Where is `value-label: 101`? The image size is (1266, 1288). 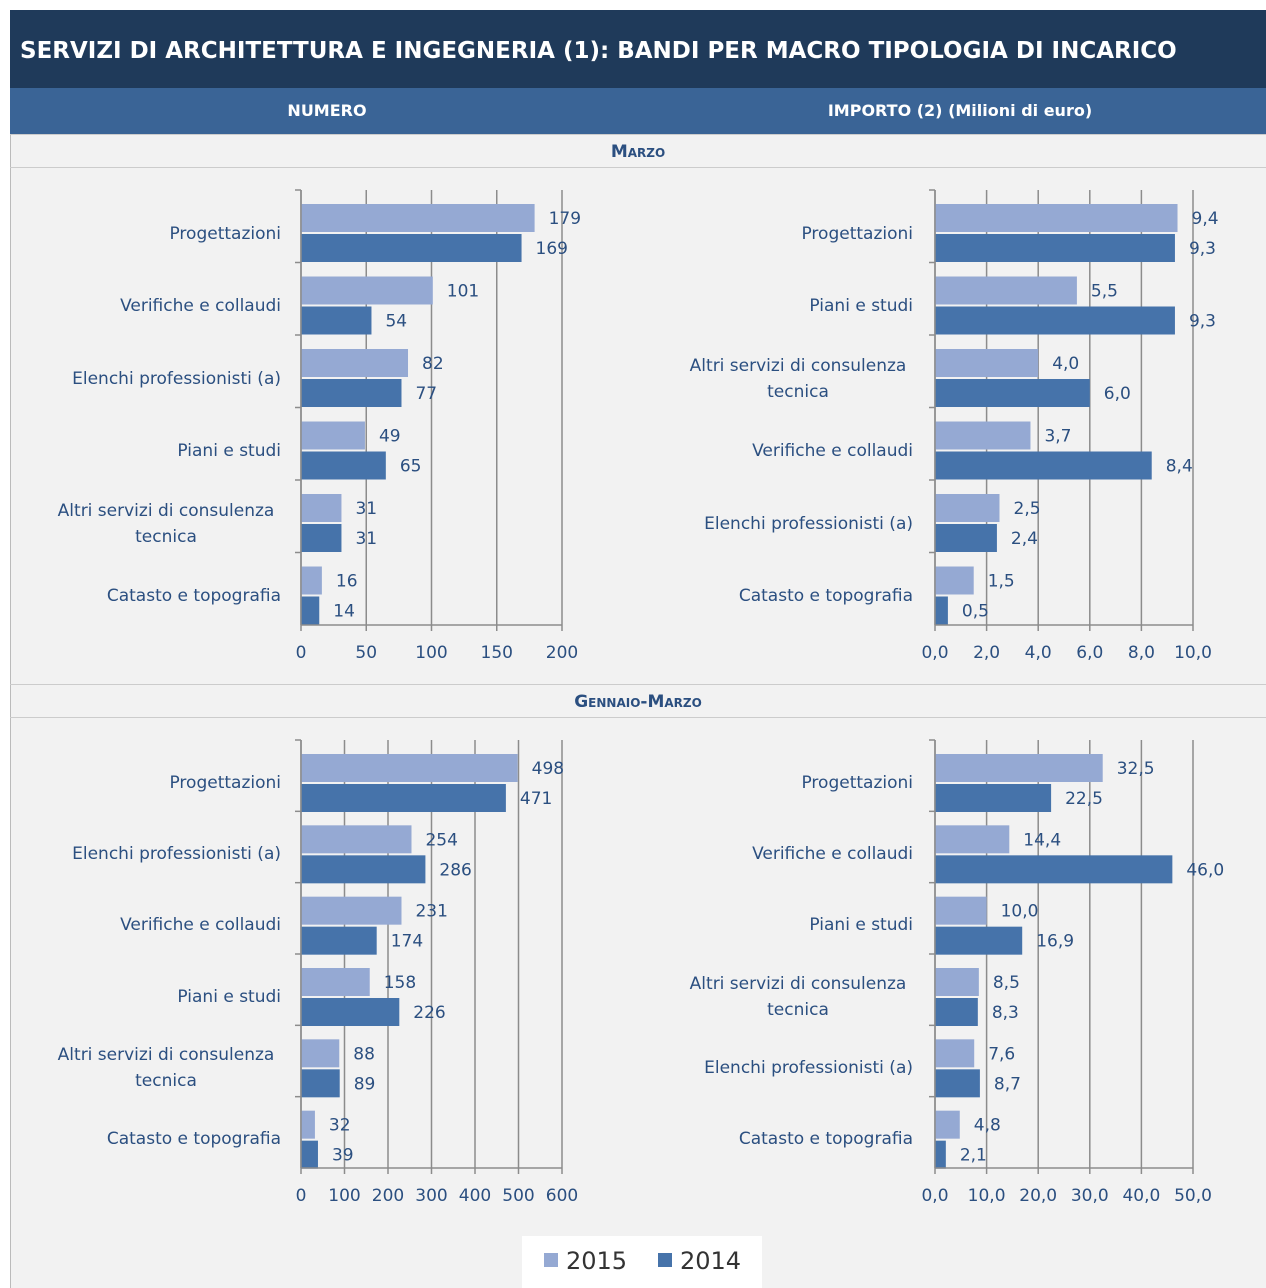 value-label: 101 is located at coordinates (463, 292).